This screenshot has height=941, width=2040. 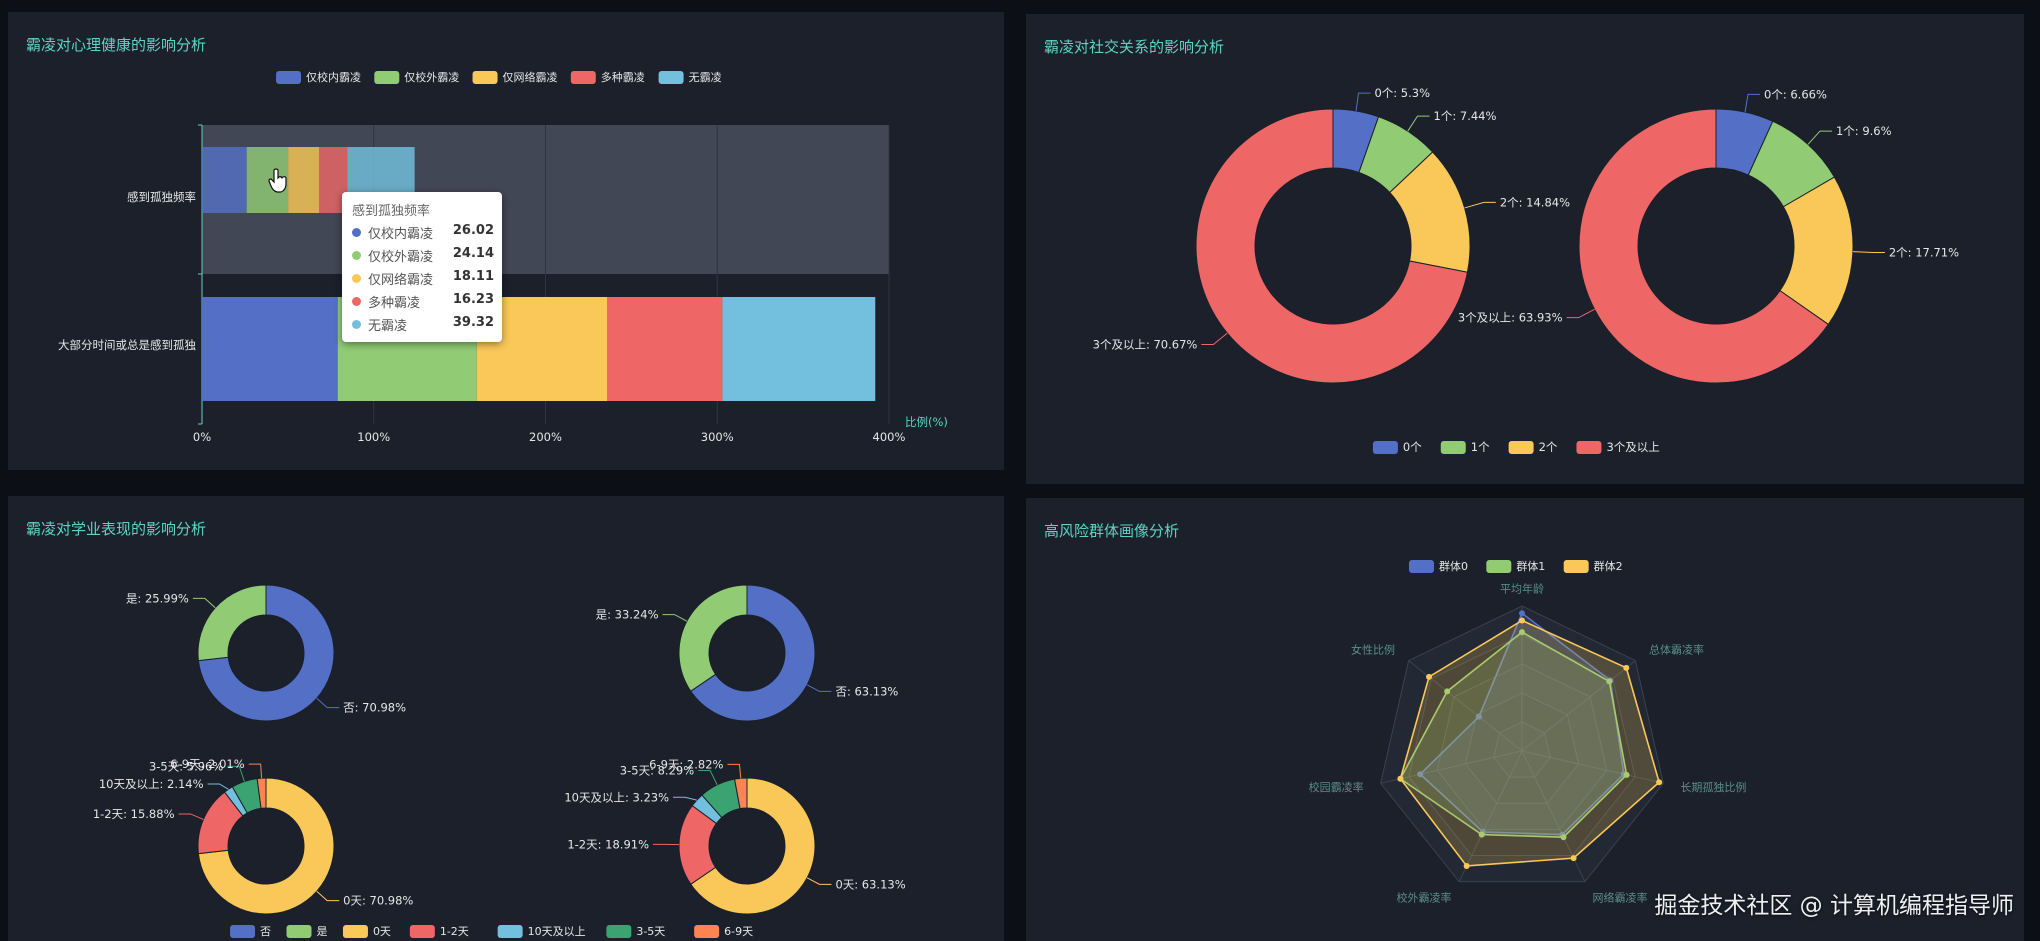 I want to click on tooltip-value: 26.02, so click(x=473, y=230).